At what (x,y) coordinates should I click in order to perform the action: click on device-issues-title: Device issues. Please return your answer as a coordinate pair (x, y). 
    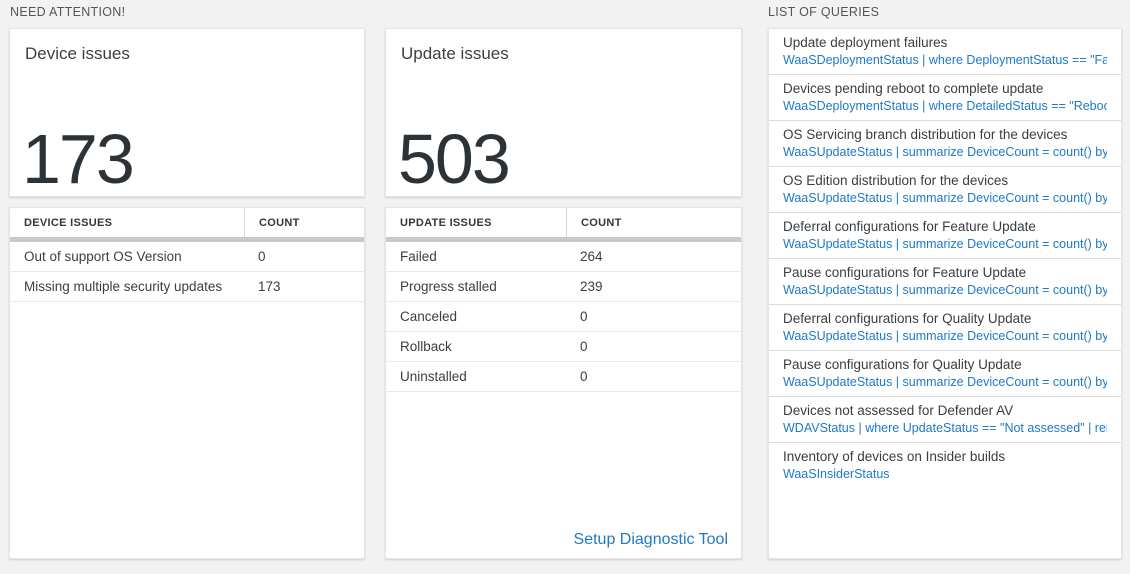
    Looking at the image, I should click on (77, 53).